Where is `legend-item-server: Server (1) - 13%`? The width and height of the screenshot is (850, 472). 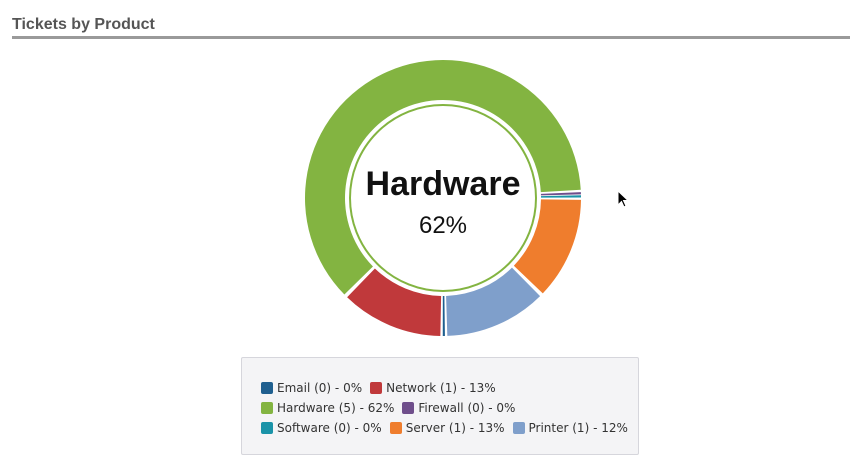 legend-item-server: Server (1) - 13% is located at coordinates (447, 428).